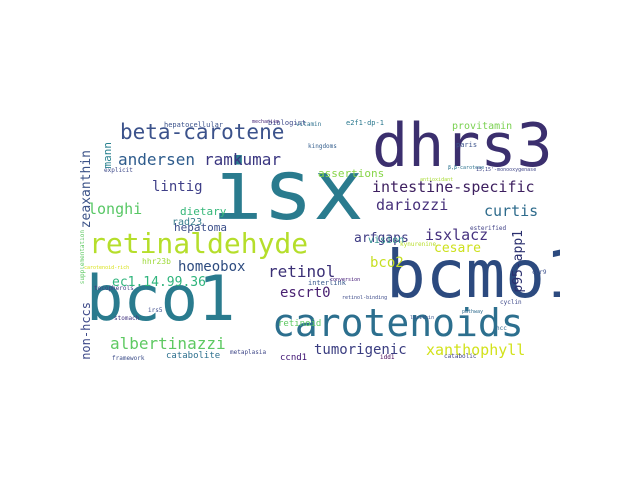 The width and height of the screenshot is (640, 480). What do you see at coordinates (294, 358) in the screenshot?
I see `word: ccnd1` at bounding box center [294, 358].